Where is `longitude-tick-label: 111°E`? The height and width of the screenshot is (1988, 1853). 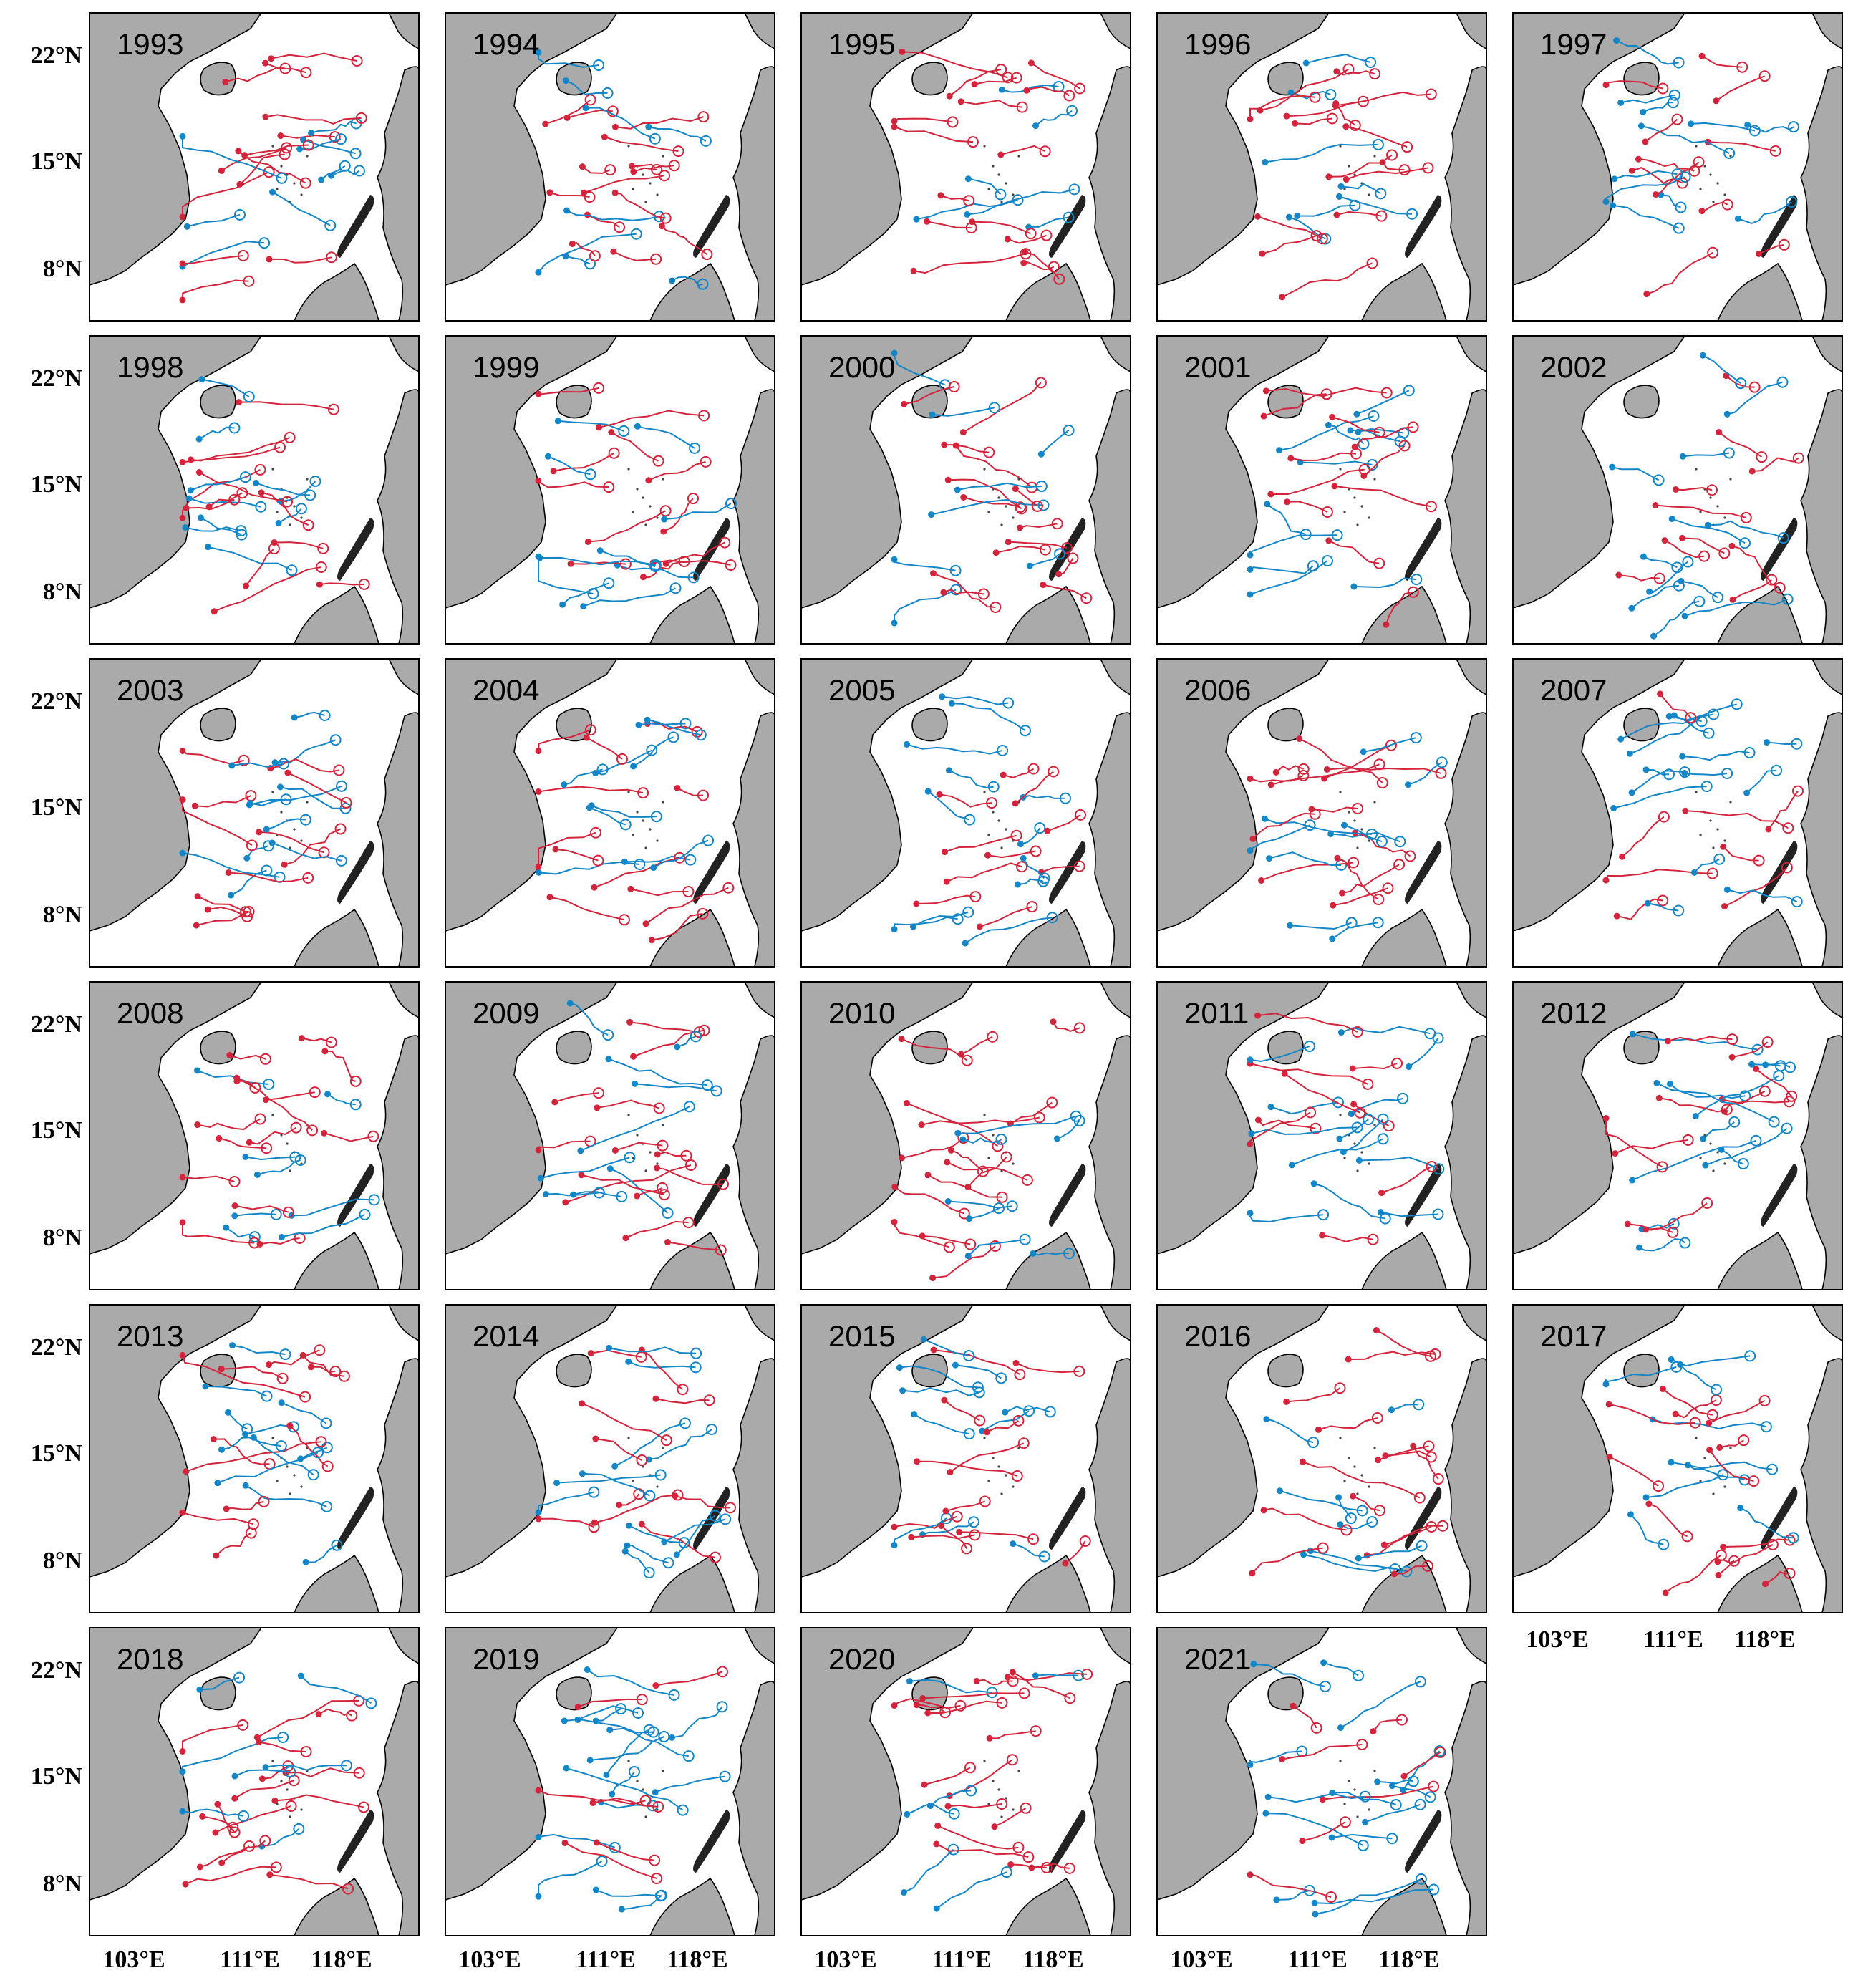 longitude-tick-label: 111°E is located at coordinates (1318, 1959).